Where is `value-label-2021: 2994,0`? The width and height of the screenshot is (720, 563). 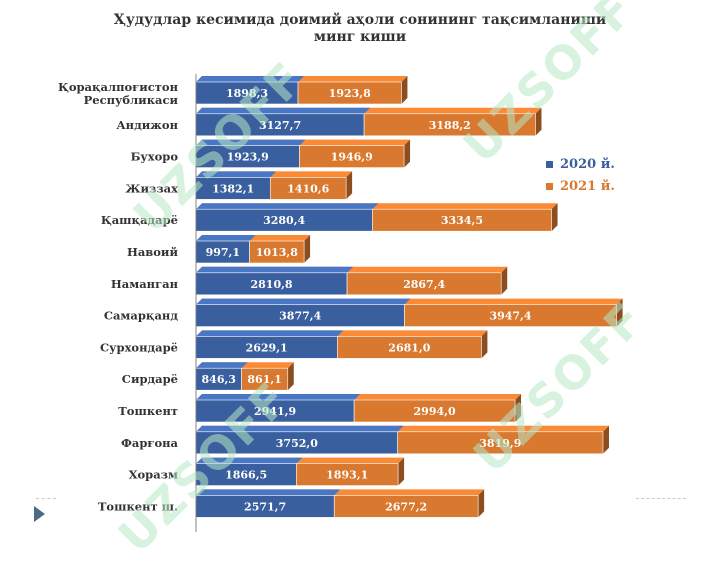
value-label-2021: 2994,0 is located at coordinates (435, 411).